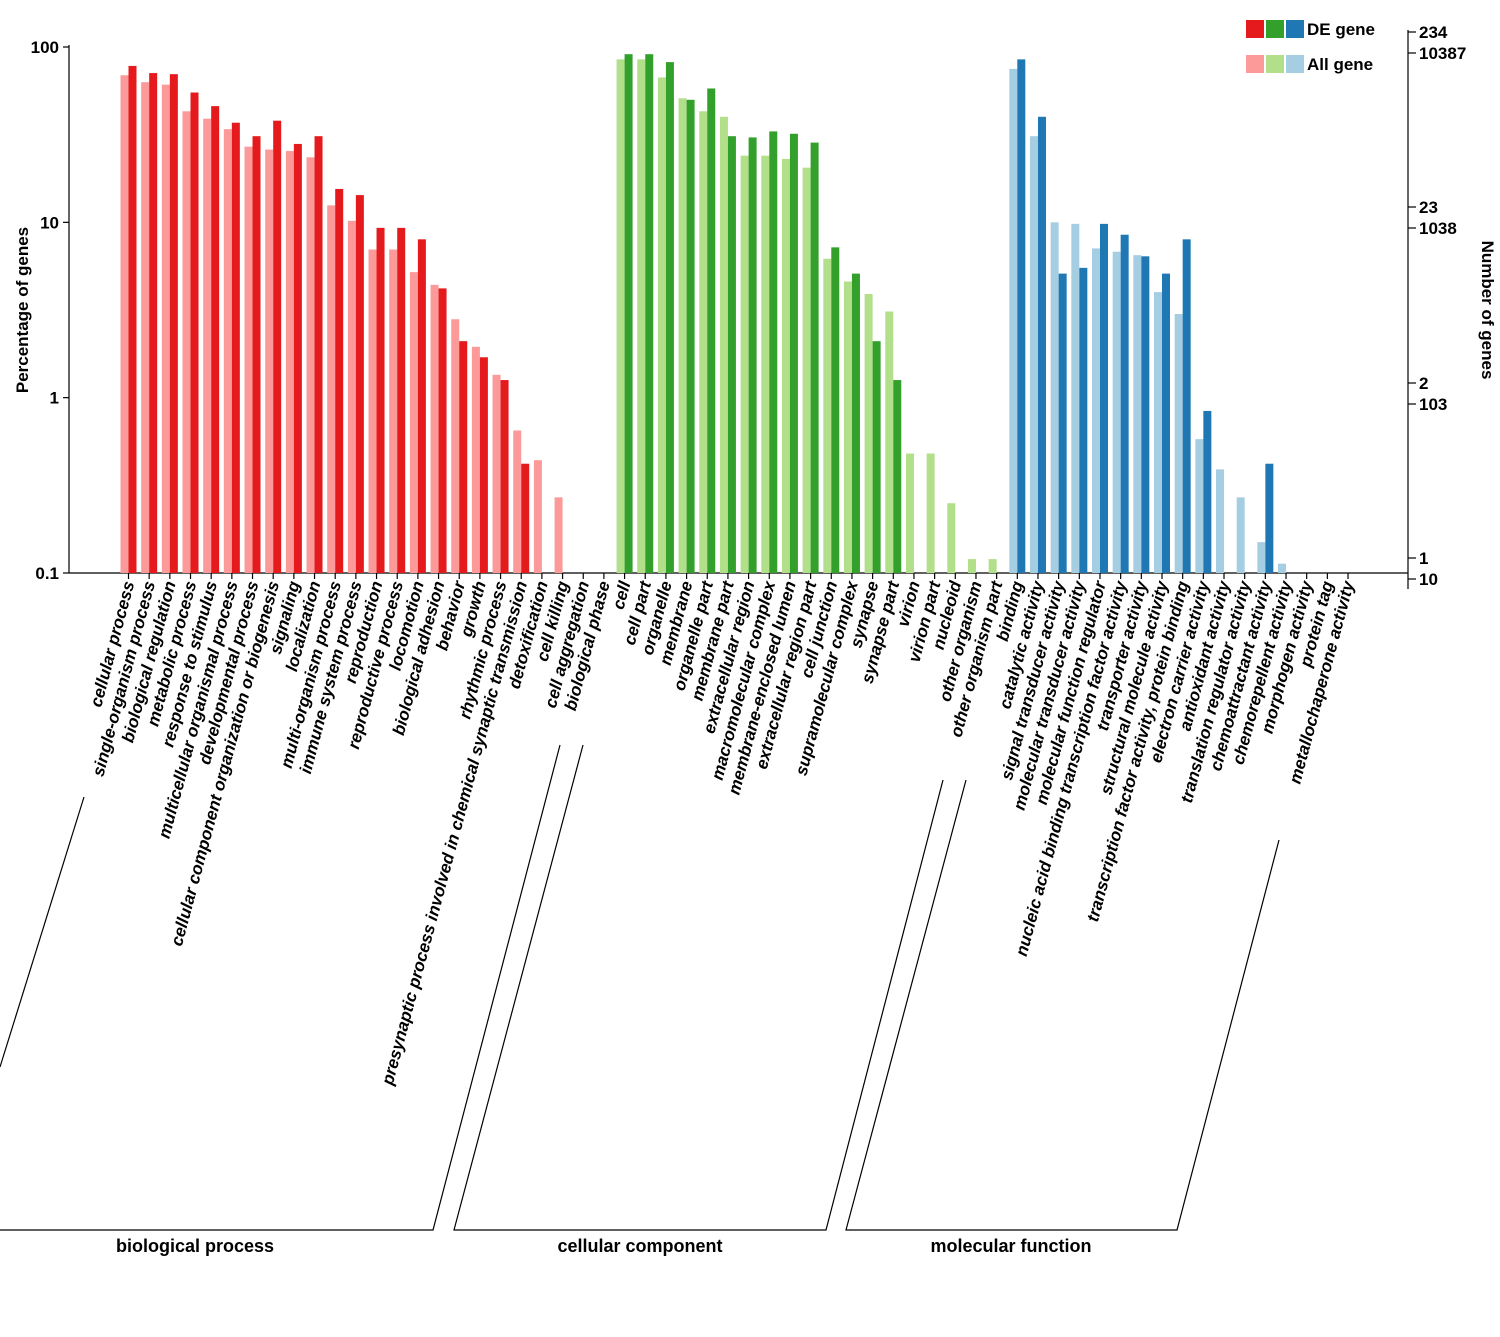 This screenshot has width=1500, height=1337. Describe the element at coordinates (1033, 354) in the screenshot. I see `bar-all-catalytic-activity` at that location.